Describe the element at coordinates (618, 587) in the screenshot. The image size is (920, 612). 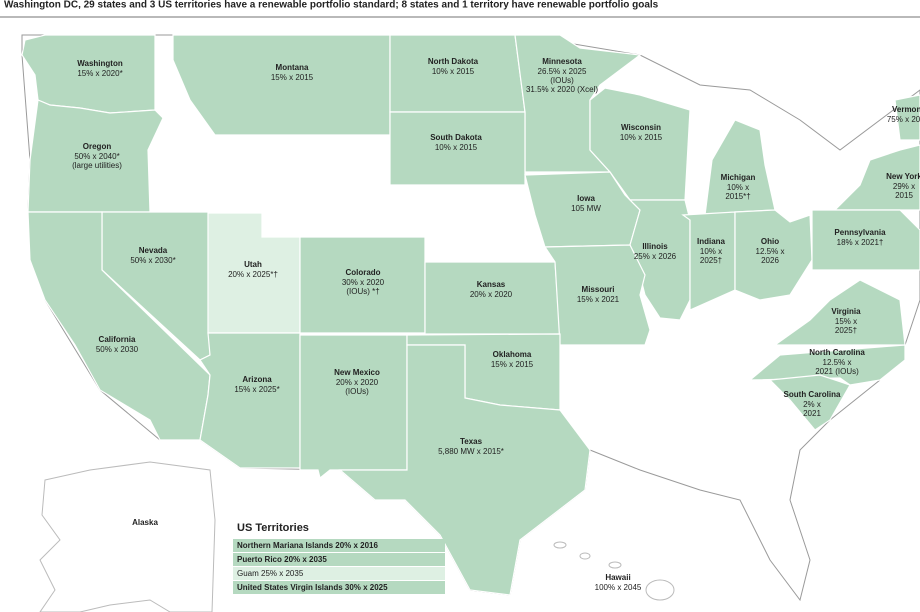
I see `state-target: 100% x 2045` at that location.